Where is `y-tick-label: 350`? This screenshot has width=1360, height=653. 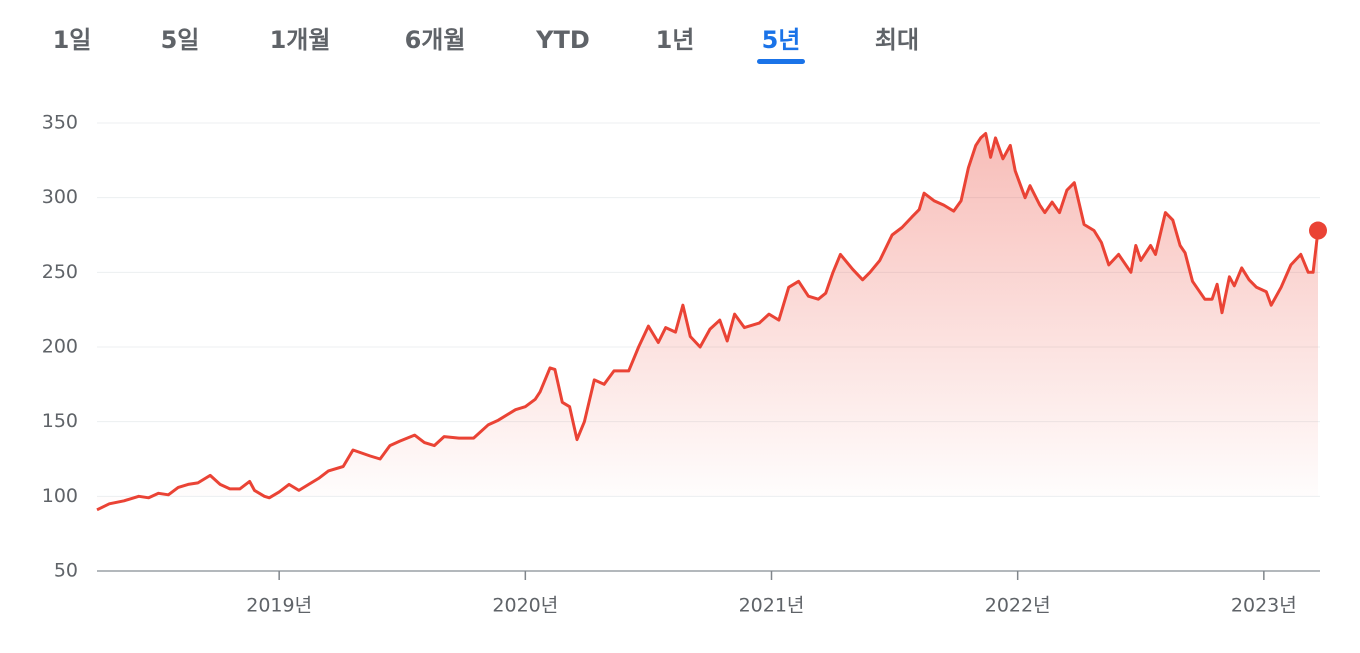
y-tick-label: 350 is located at coordinates (60, 123).